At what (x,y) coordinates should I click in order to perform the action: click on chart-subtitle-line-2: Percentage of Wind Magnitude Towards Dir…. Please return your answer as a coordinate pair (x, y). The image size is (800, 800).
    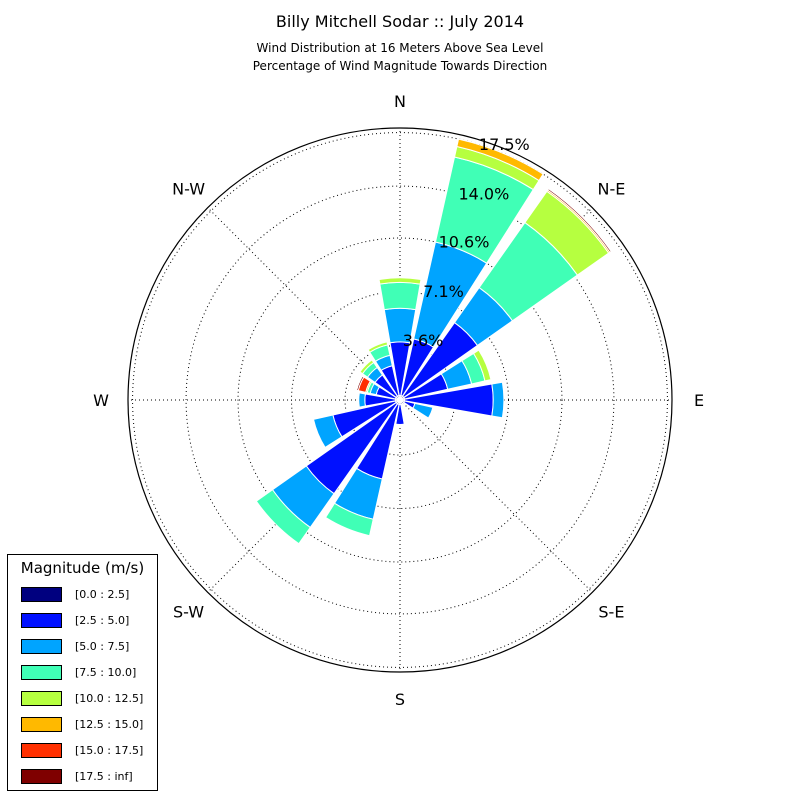
    Looking at the image, I should click on (400, 66).